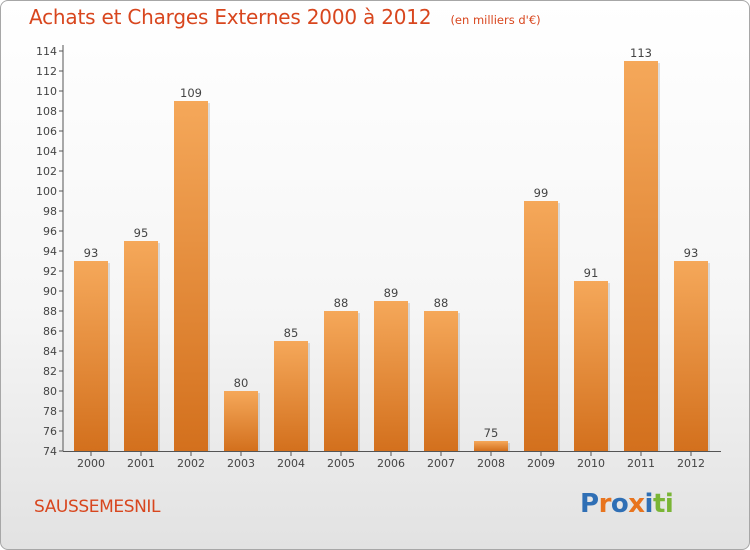 The width and height of the screenshot is (750, 550). What do you see at coordinates (141, 463) in the screenshot?
I see `x-tick-label: 2001` at bounding box center [141, 463].